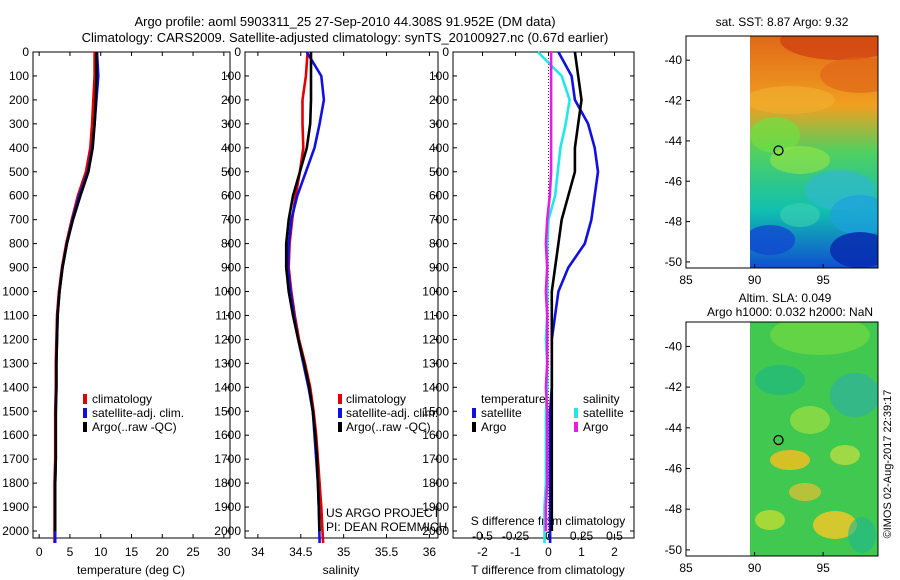 The height and width of the screenshot is (580, 900). Describe the element at coordinates (301, 552) in the screenshot. I see `x-tick-label: 34.5` at that location.